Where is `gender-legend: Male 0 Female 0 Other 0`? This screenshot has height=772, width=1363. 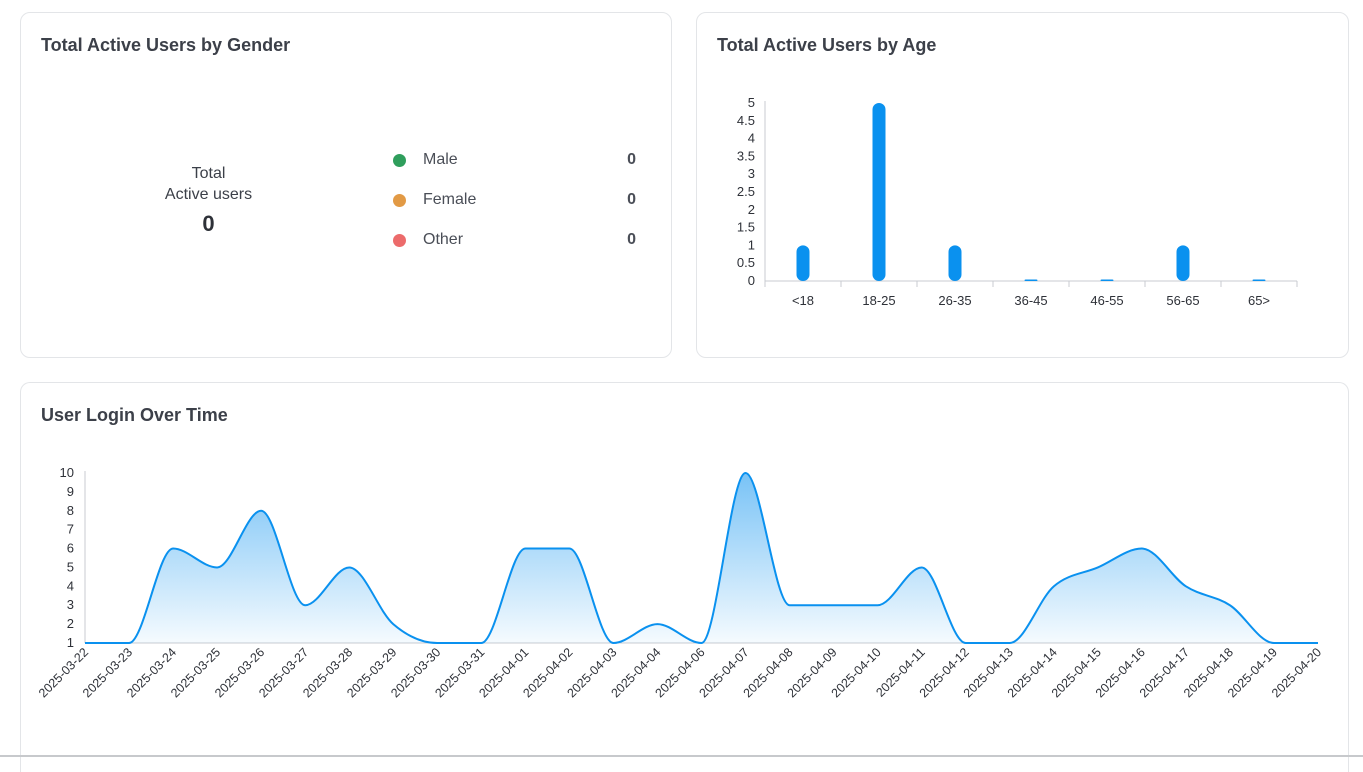
gender-legend: Male 0 Female 0 Other 0 is located at coordinates (513, 211).